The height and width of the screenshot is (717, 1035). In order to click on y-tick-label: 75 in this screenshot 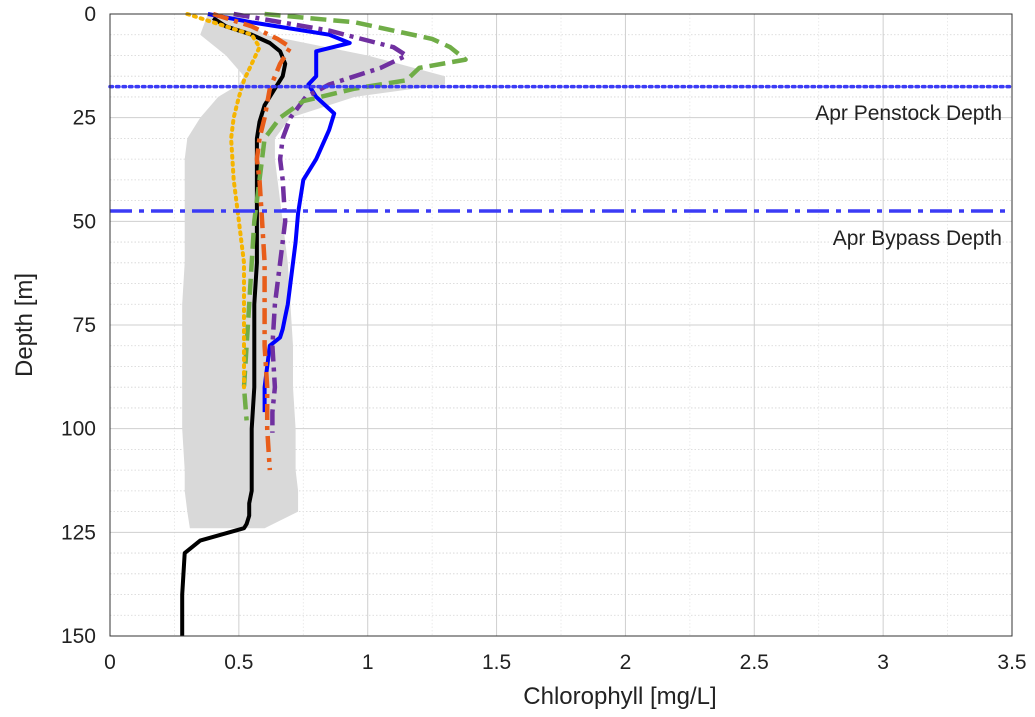, I will do `click(84, 325)`.